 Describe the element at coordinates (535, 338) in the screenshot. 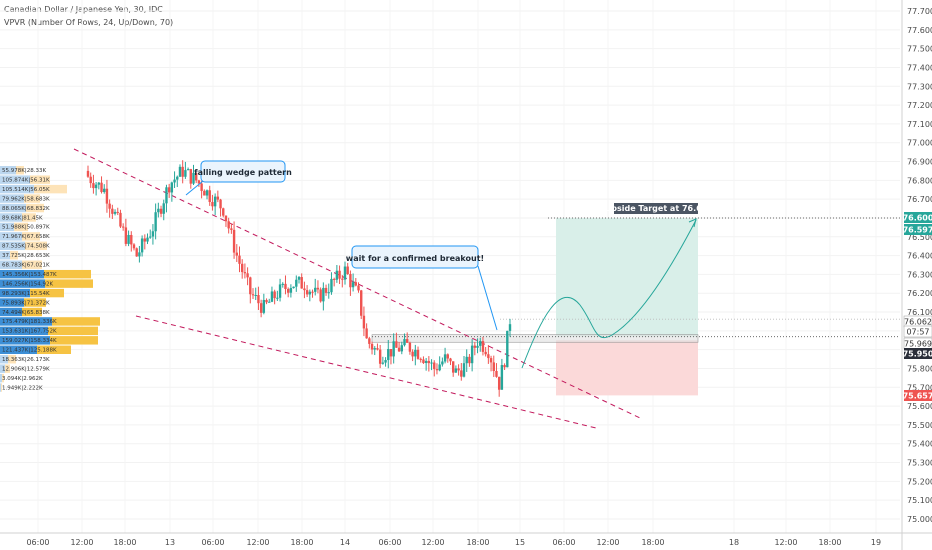

I see `entry-box` at that location.